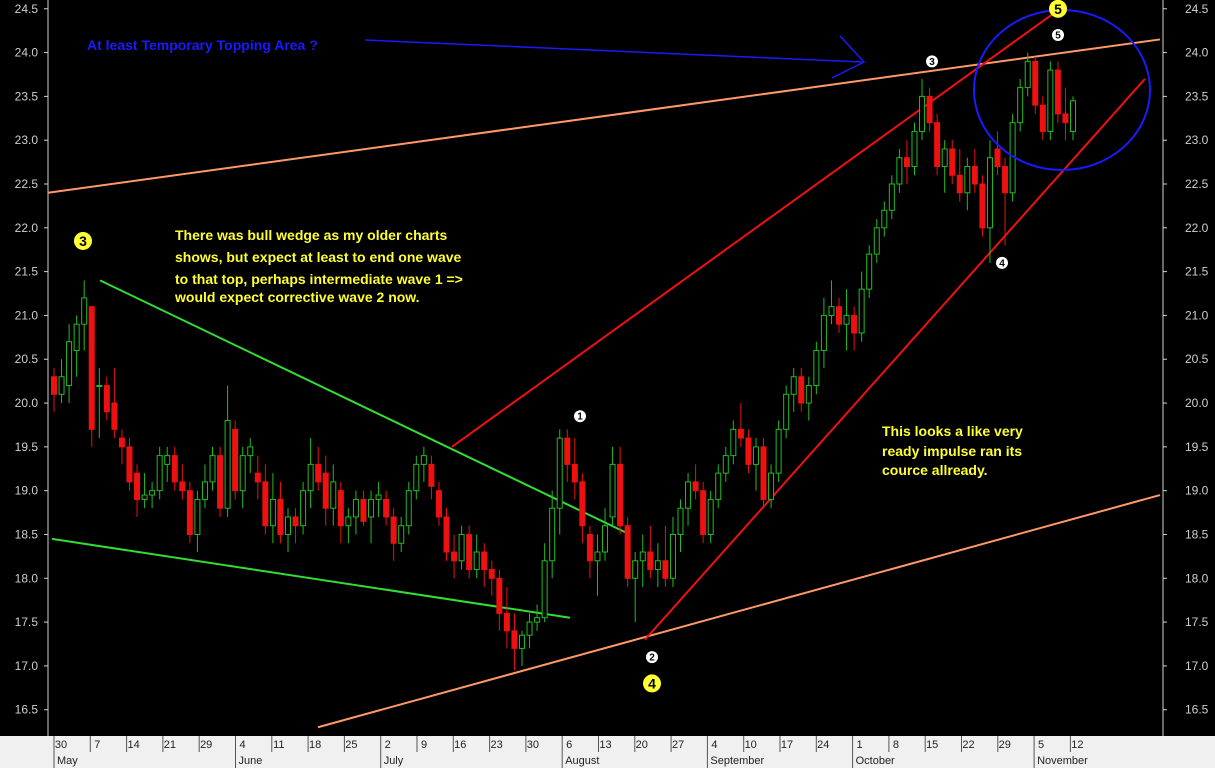 The image size is (1215, 768). What do you see at coordinates (297, 297) in the screenshot?
I see `wedge-annotation-line-4: would expect corrective wave 2 now.` at bounding box center [297, 297].